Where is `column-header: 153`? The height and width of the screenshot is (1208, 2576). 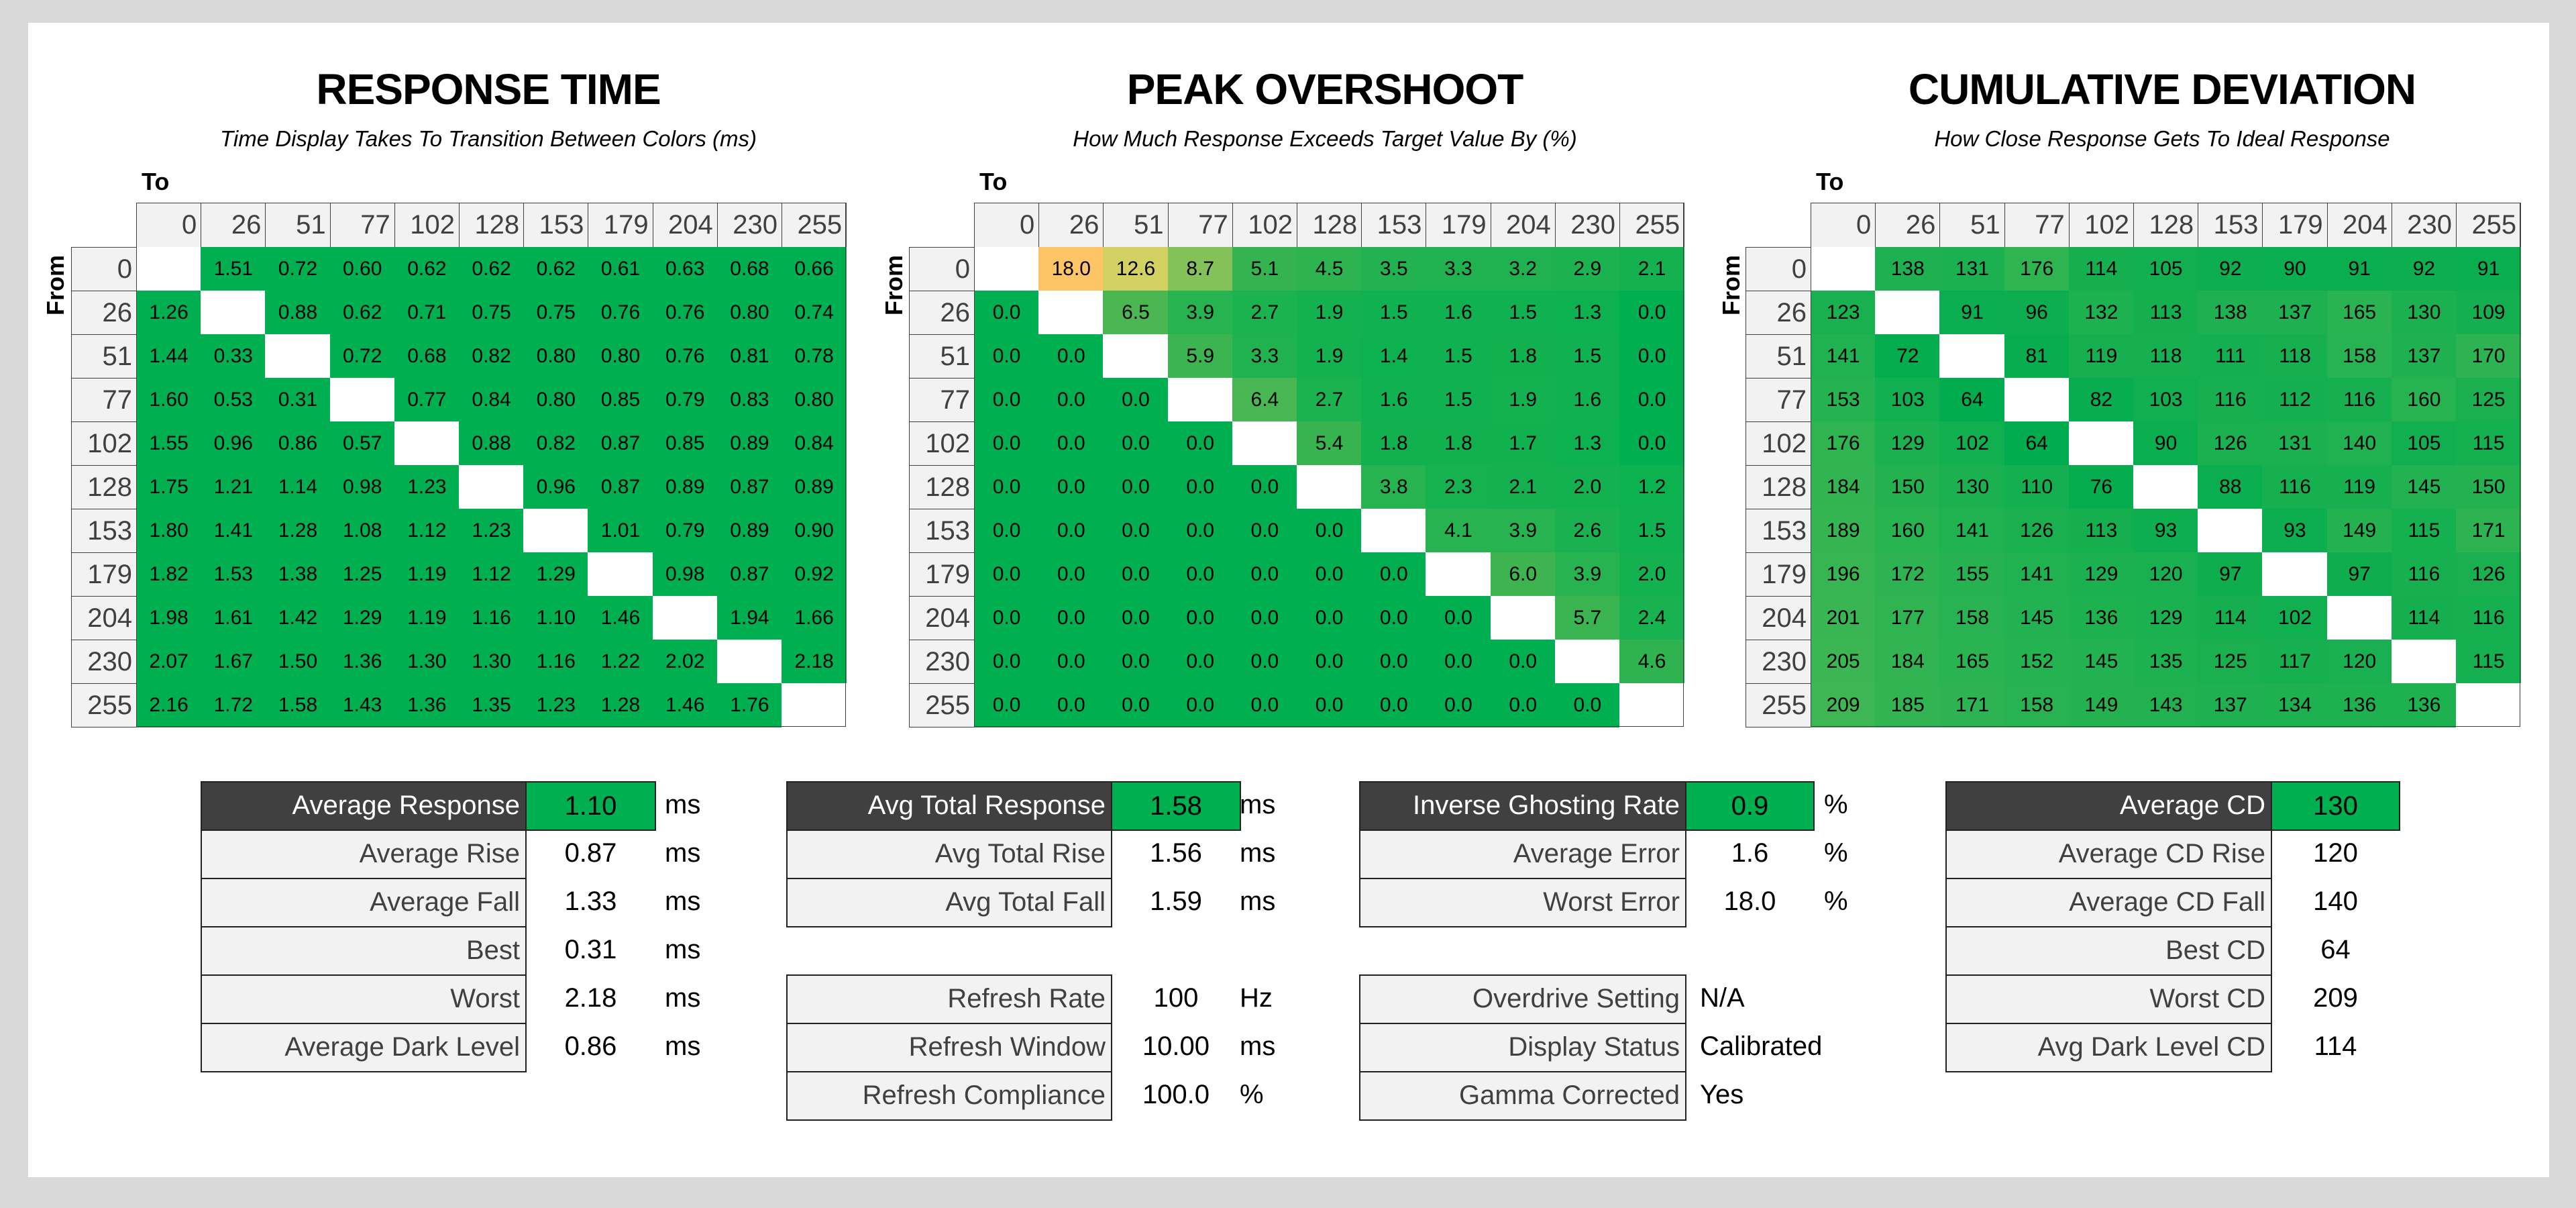
column-header: 153 is located at coordinates (556, 225).